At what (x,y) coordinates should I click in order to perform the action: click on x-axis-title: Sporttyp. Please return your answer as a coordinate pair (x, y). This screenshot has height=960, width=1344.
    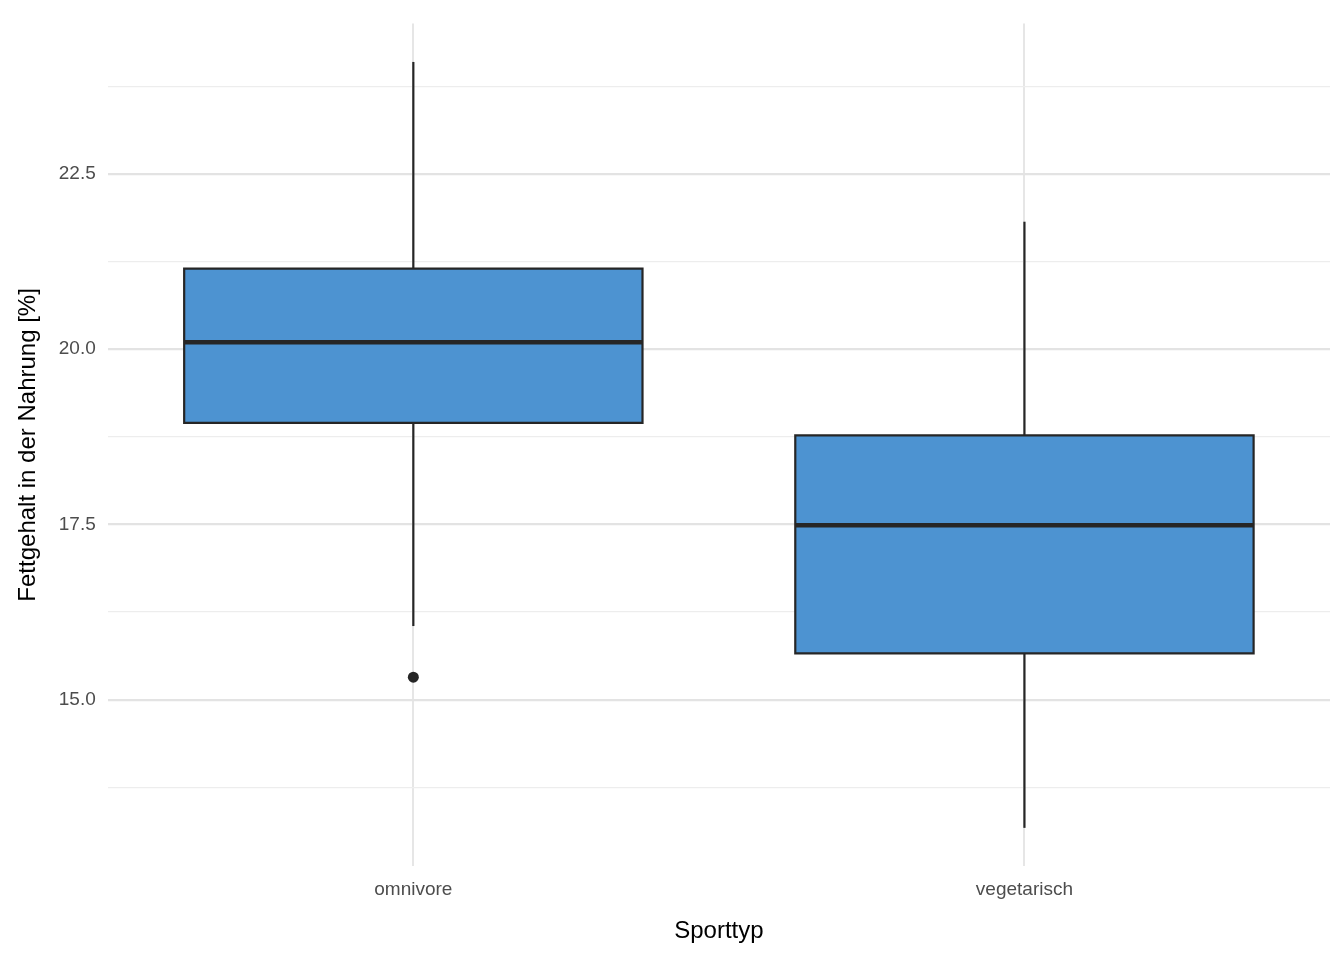
    Looking at the image, I should click on (719, 930).